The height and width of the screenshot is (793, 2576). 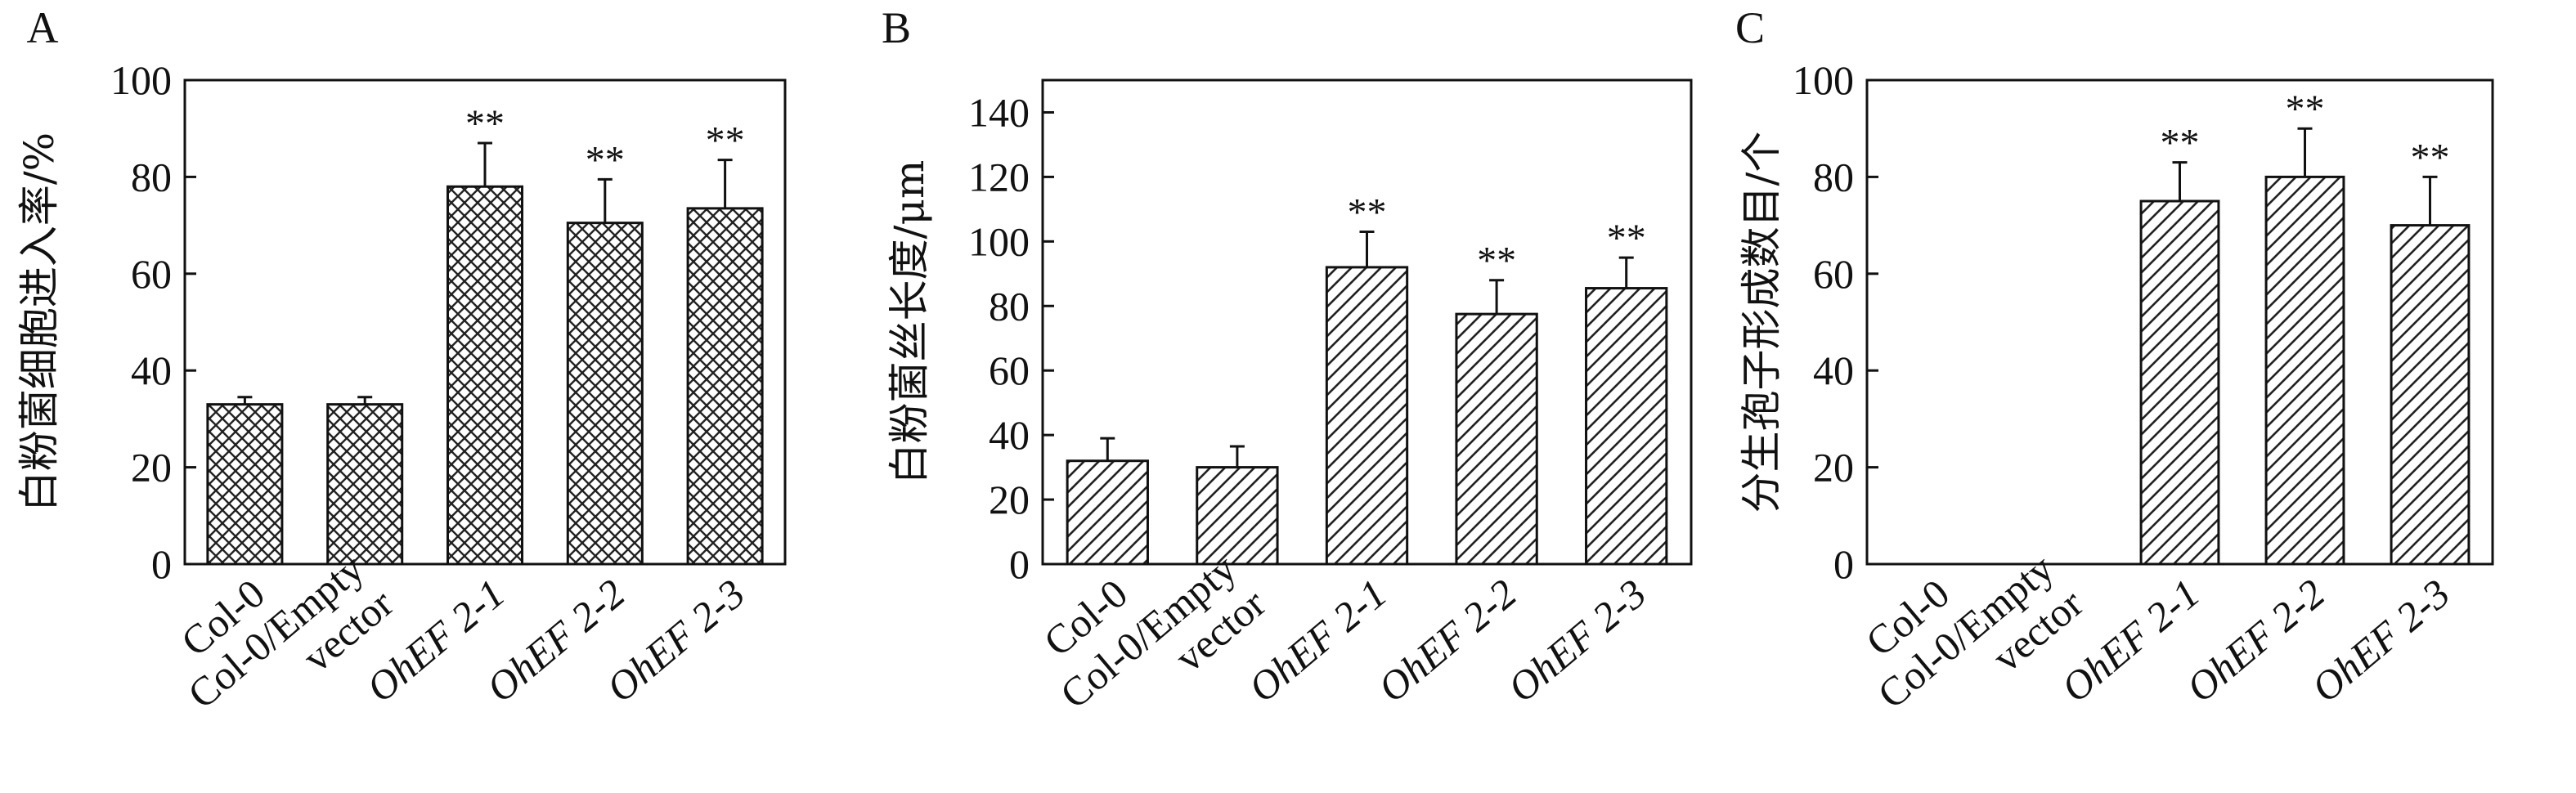 I want to click on panel-letter: C, so click(x=1750, y=27).